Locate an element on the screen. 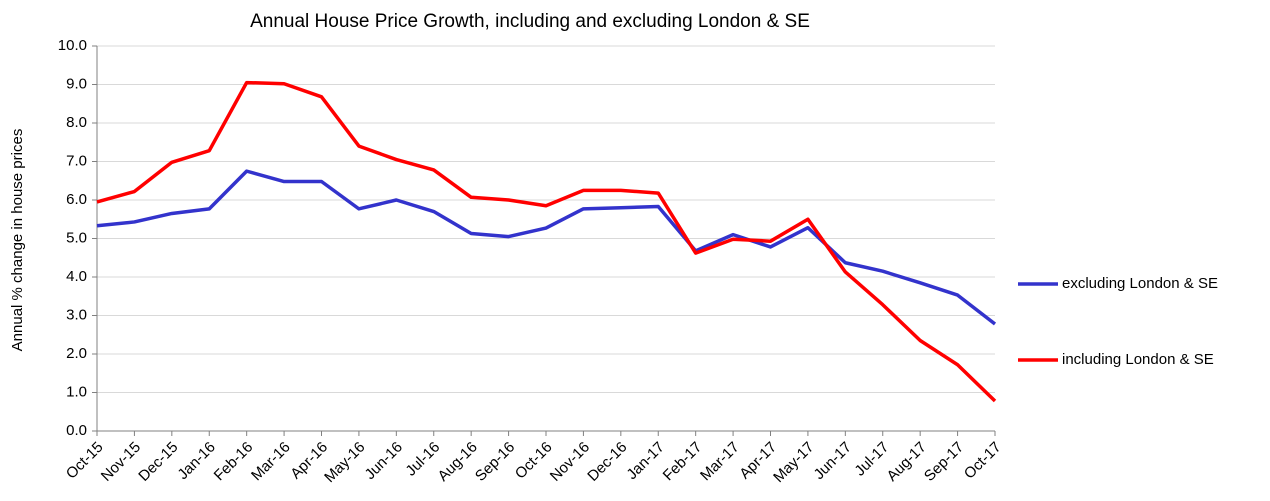  x-tick-label: Dec-16 is located at coordinates (607, 462).